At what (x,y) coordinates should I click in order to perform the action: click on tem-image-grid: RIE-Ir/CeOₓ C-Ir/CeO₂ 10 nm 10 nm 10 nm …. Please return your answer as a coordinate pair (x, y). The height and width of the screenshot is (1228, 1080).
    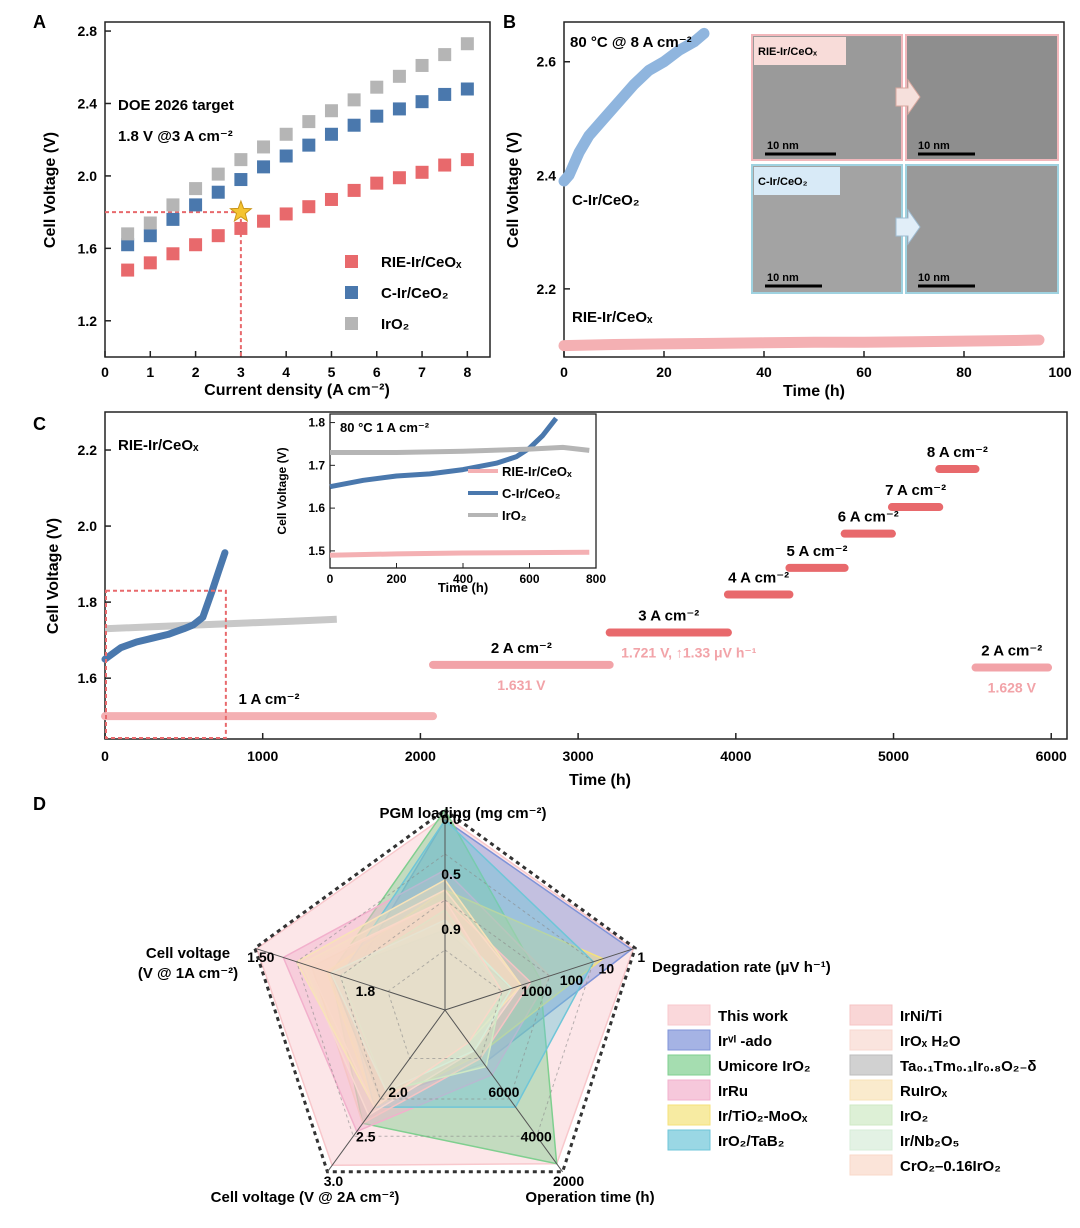
    Looking at the image, I should click on (905, 164).